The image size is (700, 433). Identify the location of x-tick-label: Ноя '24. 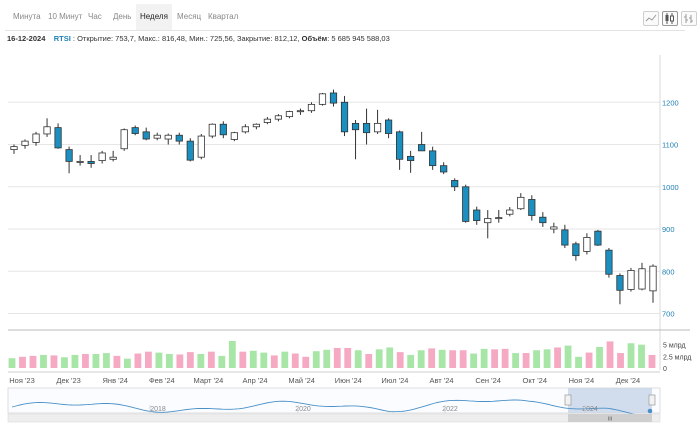
(582, 380).